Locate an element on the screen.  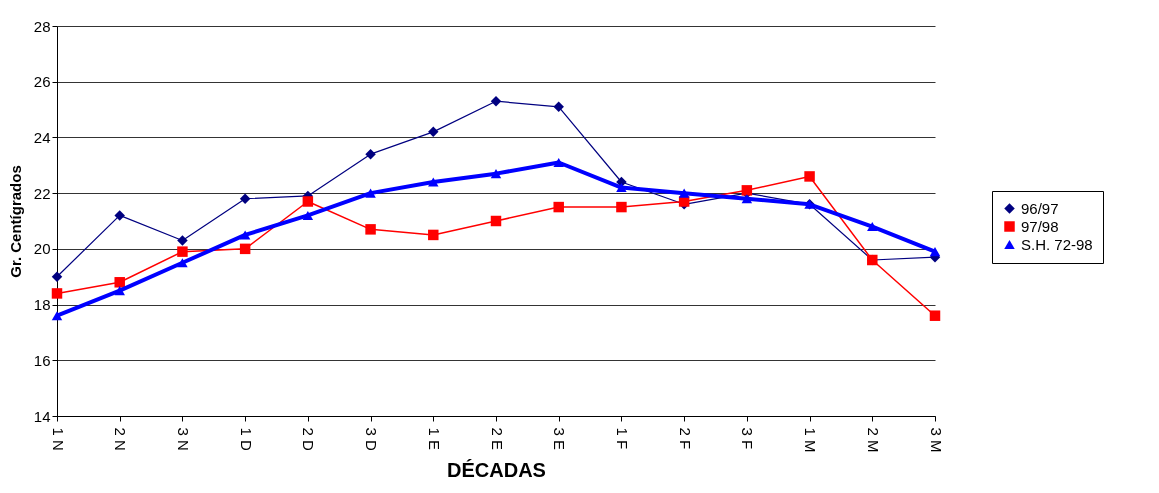
x-tick-label: 3 D is located at coordinates (372, 439).